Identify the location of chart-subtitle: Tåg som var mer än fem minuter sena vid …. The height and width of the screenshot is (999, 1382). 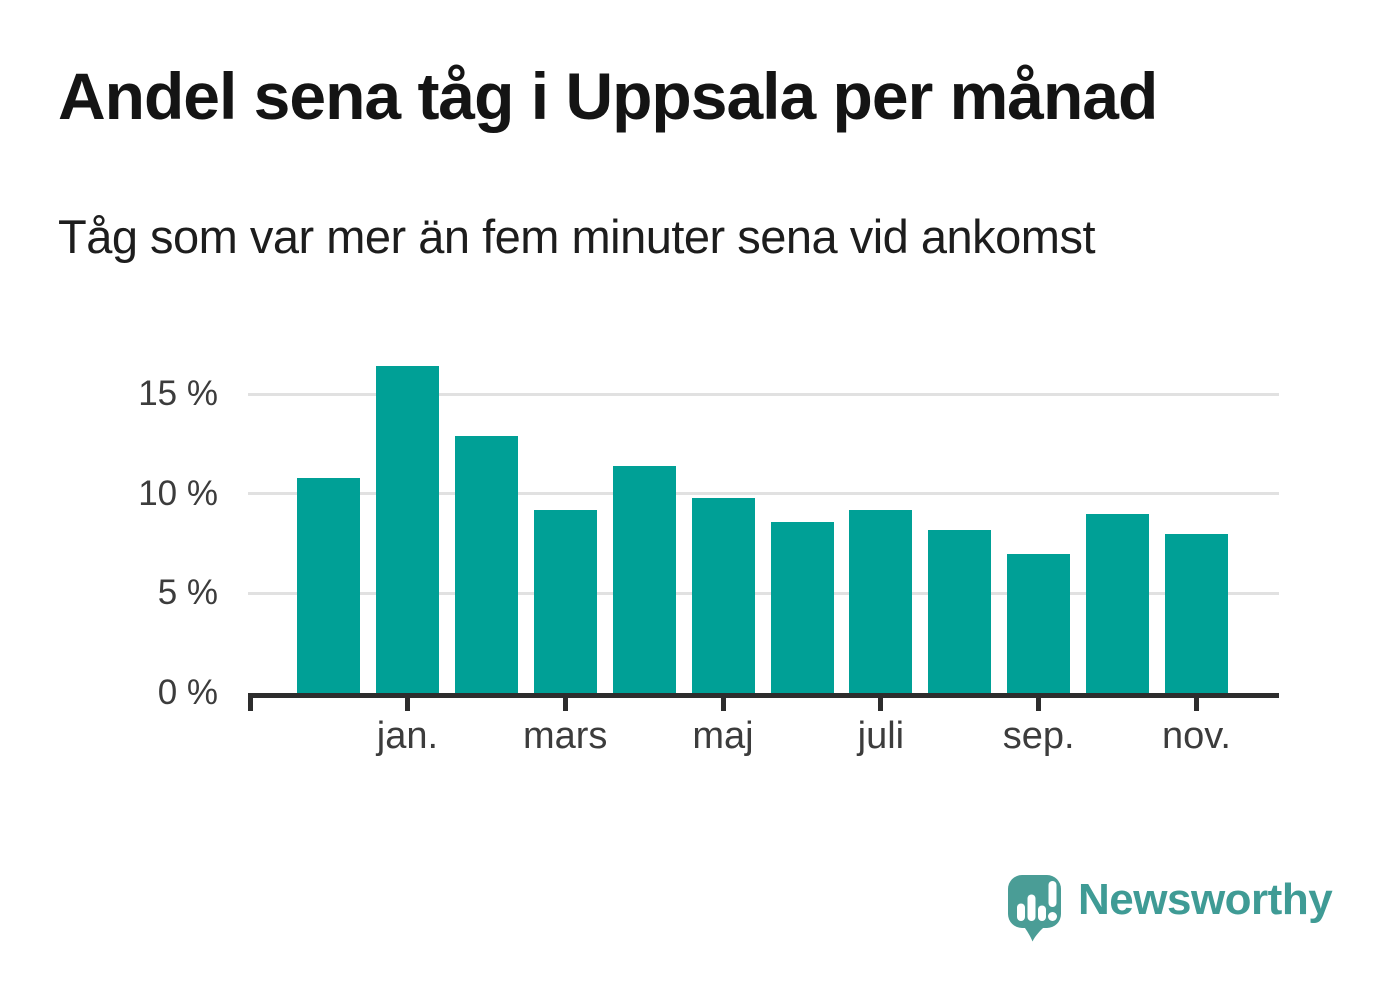
(577, 236).